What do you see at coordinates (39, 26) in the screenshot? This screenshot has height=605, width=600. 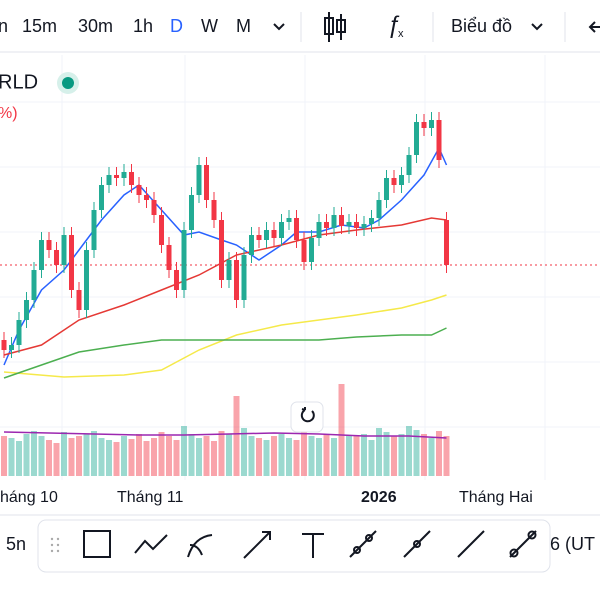 I see `interval: 15m` at bounding box center [39, 26].